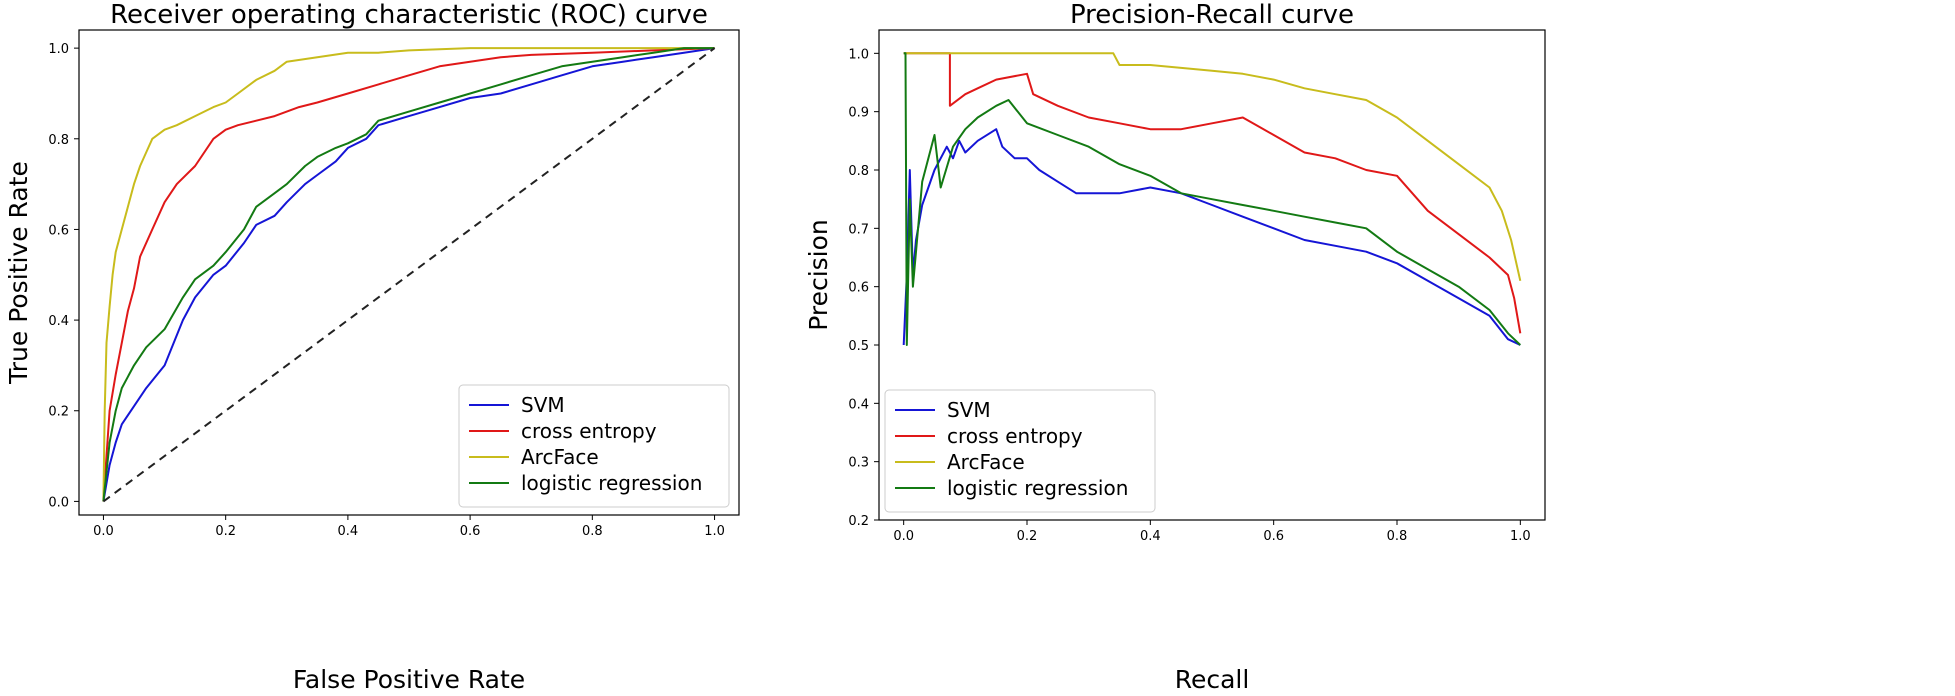  I want to click on series-group, so click(1212, 199).